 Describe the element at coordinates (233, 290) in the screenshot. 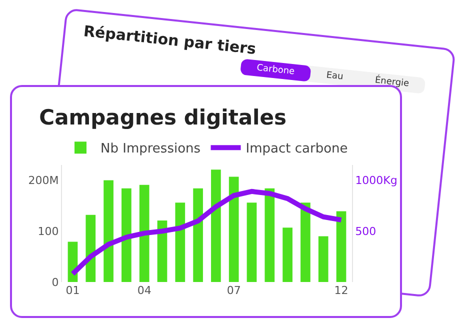

I see `x-tick-label: 07` at that location.